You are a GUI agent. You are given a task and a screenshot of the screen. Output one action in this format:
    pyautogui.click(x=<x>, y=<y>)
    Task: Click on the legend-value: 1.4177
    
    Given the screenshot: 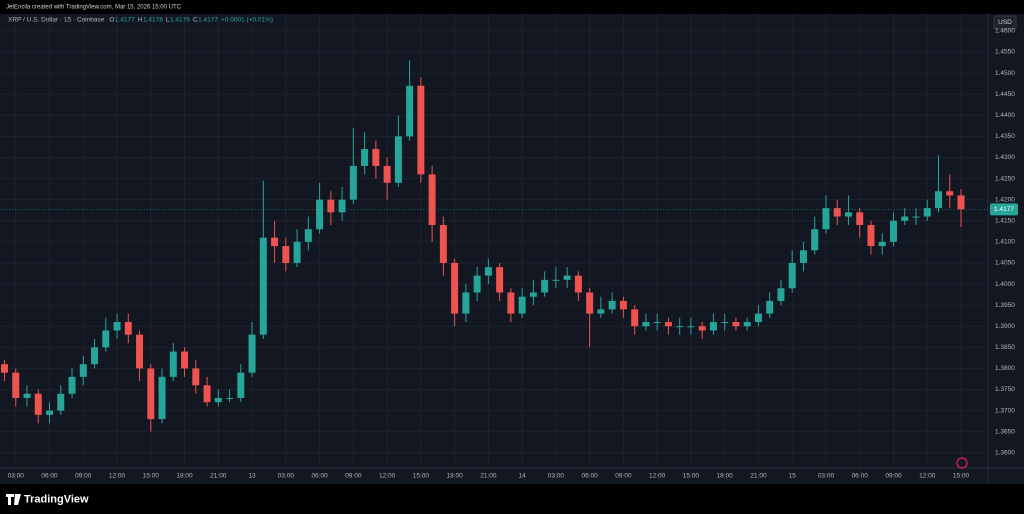 What is the action you would take?
    pyautogui.click(x=208, y=20)
    